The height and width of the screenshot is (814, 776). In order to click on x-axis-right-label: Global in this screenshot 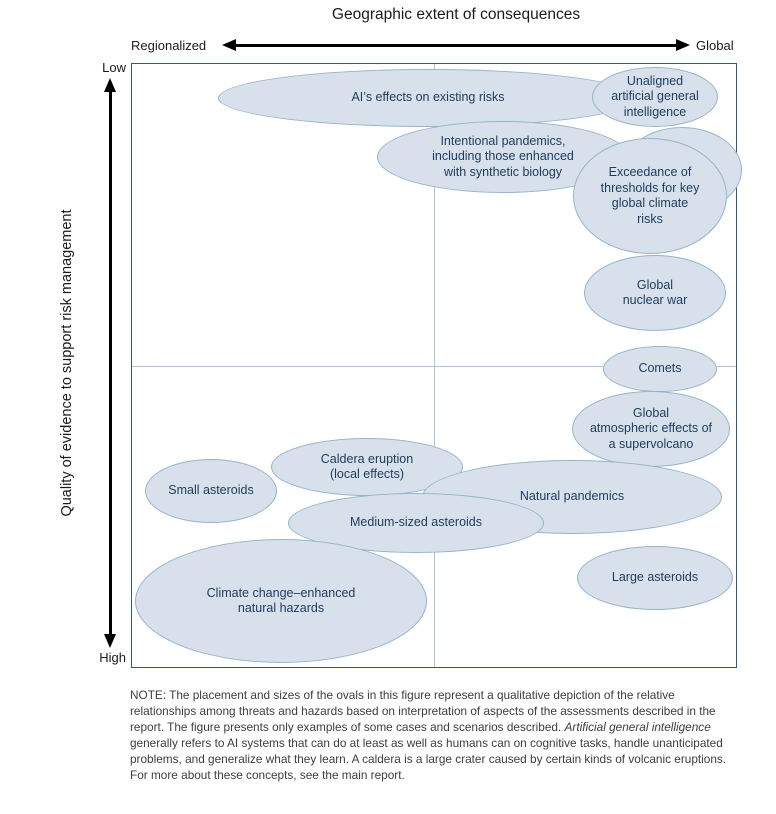, I will do `click(715, 45)`.